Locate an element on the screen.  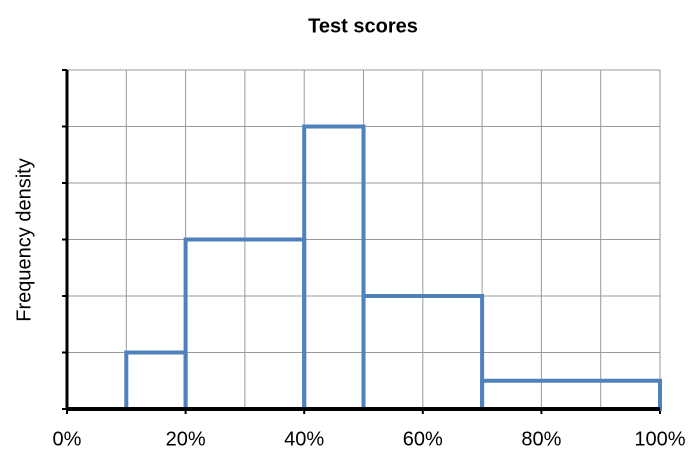
x-tick-label: 100% is located at coordinates (659, 439).